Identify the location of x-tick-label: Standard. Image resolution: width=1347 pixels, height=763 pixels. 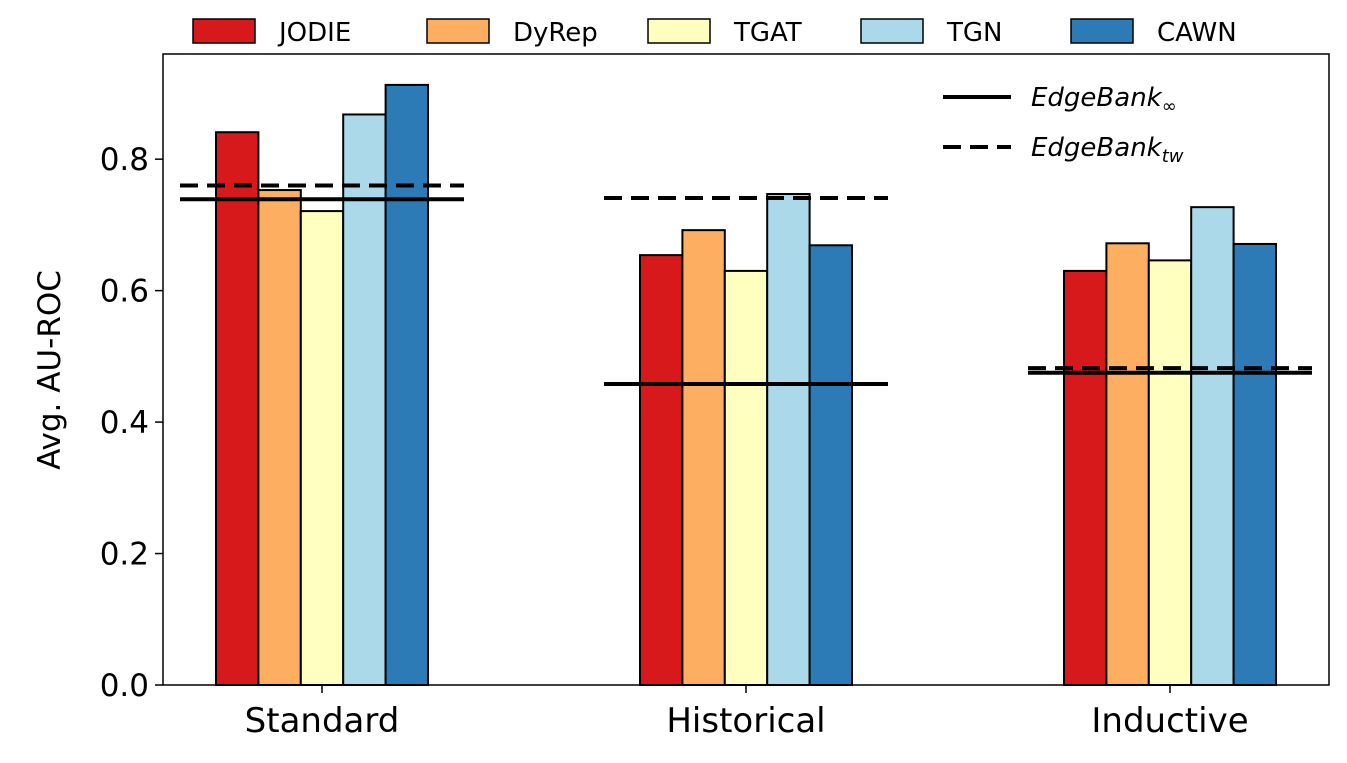
(322, 721).